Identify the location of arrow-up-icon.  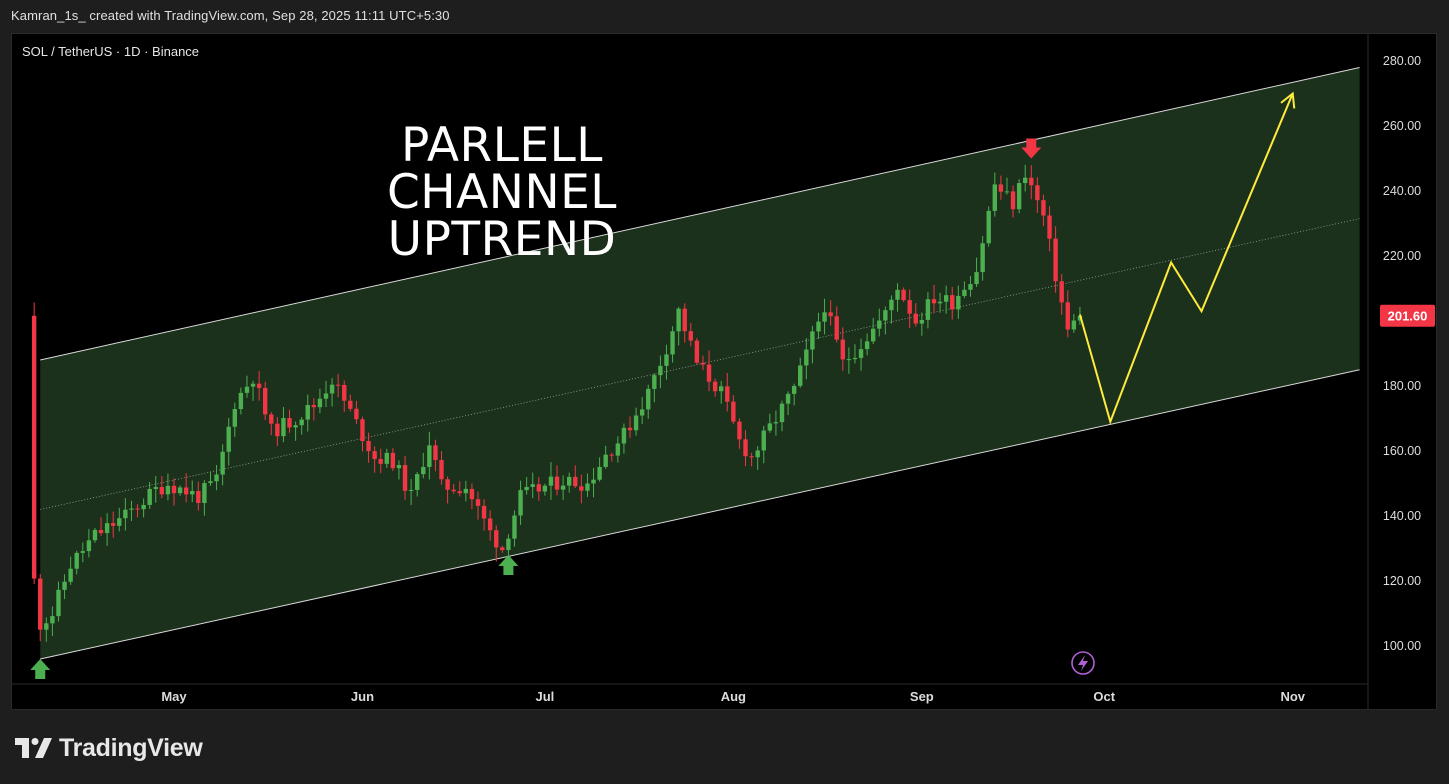
(40, 669).